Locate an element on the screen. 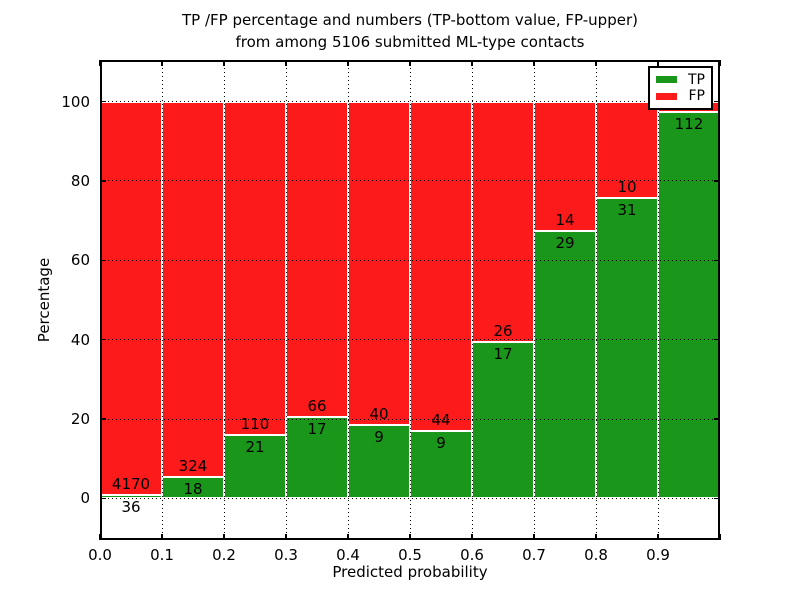 Image resolution: width=800 pixels, height=600 pixels. x-tick-label: 0.8 is located at coordinates (596, 555).